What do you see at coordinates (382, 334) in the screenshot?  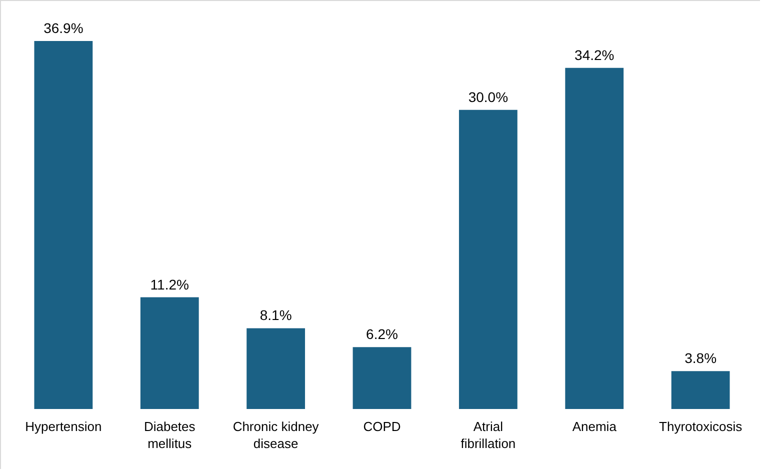 I see `data-label: 6.2%` at bounding box center [382, 334].